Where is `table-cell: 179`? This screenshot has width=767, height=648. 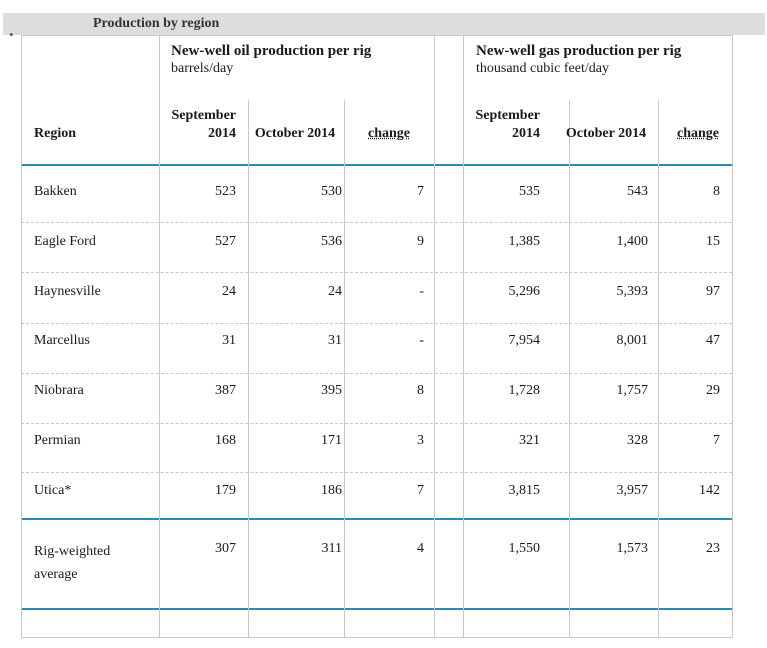 table-cell: 179 is located at coordinates (225, 490).